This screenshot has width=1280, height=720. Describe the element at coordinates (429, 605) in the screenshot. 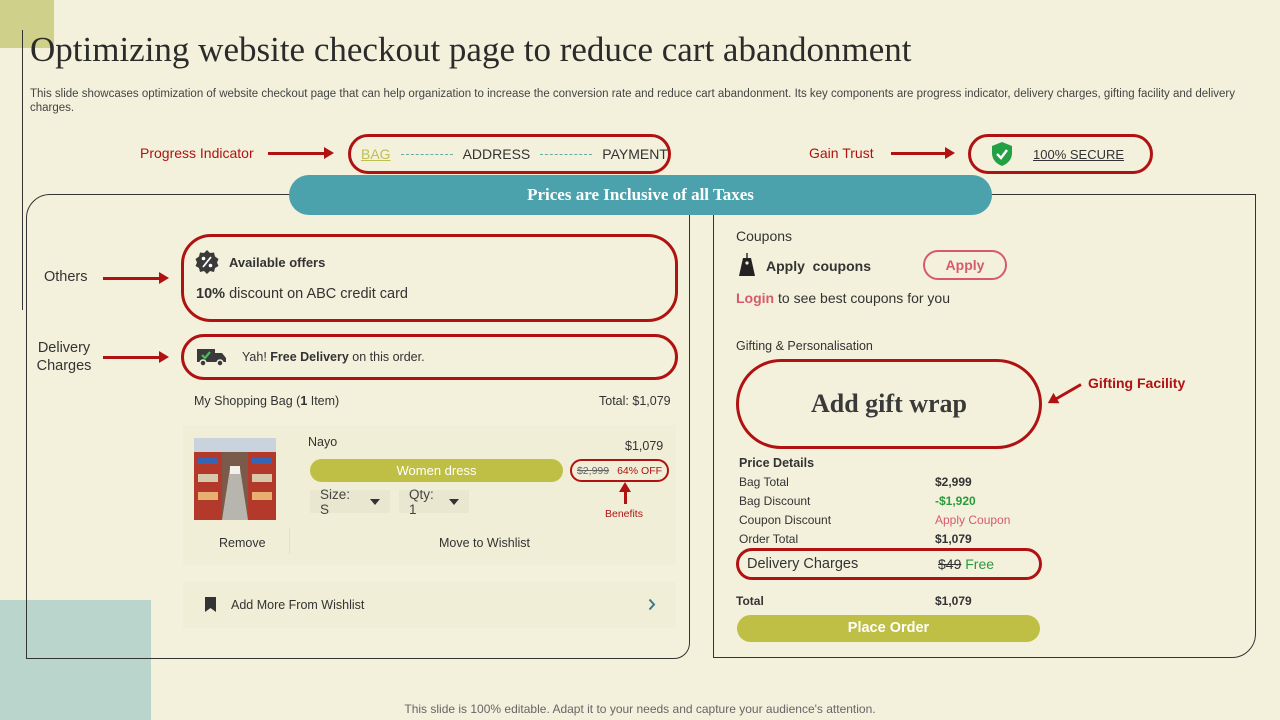

I see `add-more-wishlist-row` at that location.